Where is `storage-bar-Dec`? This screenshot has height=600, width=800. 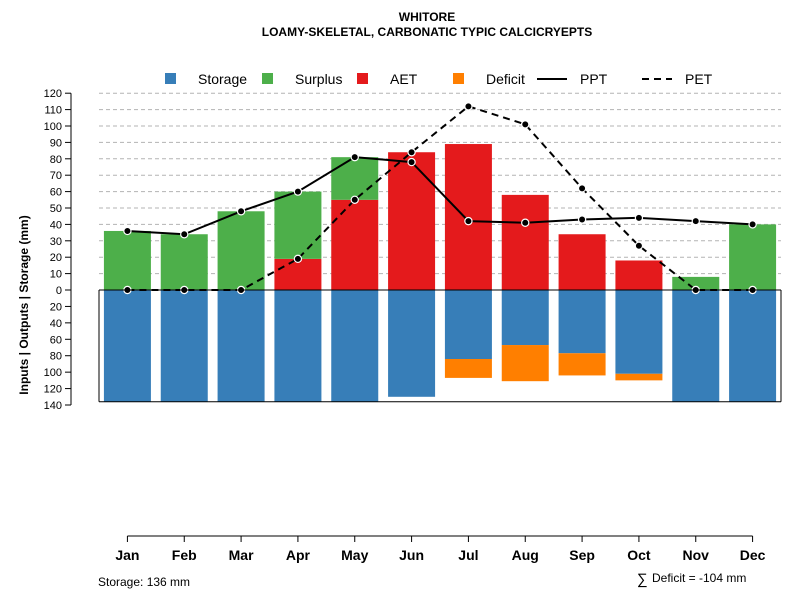
storage-bar-Dec is located at coordinates (753, 346).